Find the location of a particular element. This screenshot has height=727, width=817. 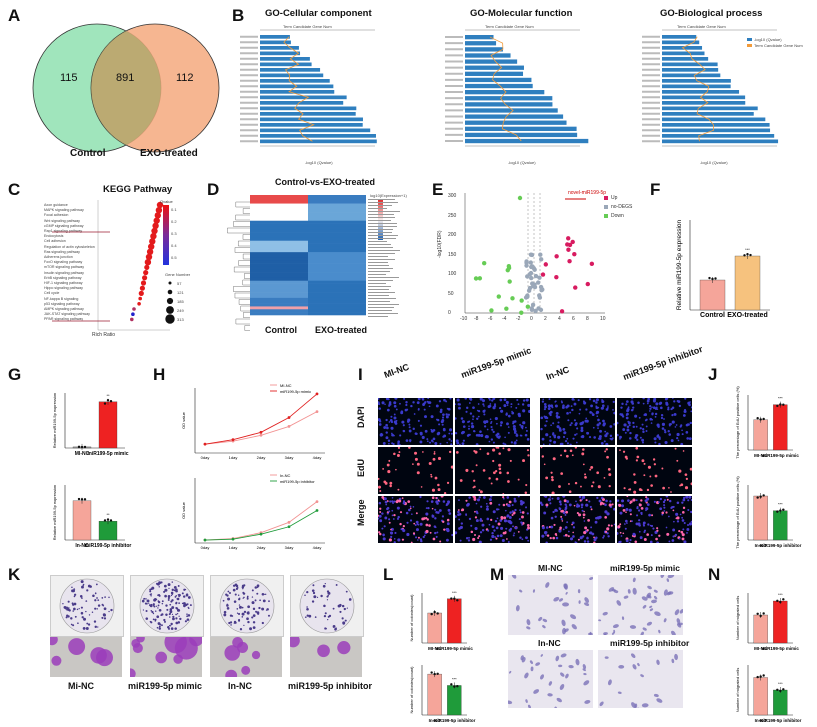

bar-chart-ylabel: Relative miR199-5p expression is located at coordinates (54, 513).